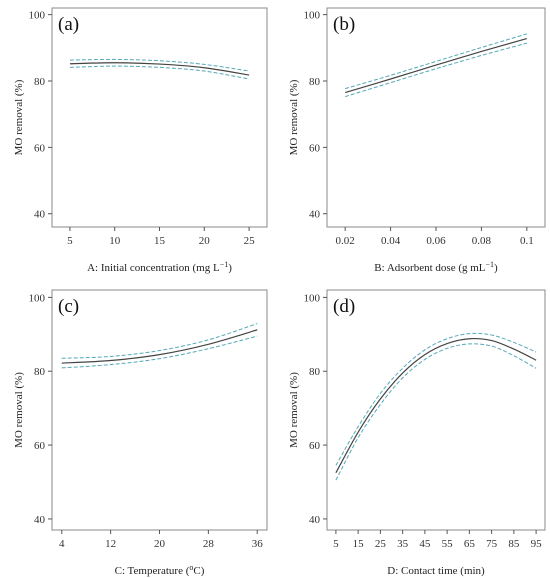 This screenshot has height=578, width=550. Describe the element at coordinates (68, 24) in the screenshot. I see `panel-label: (a)` at that location.